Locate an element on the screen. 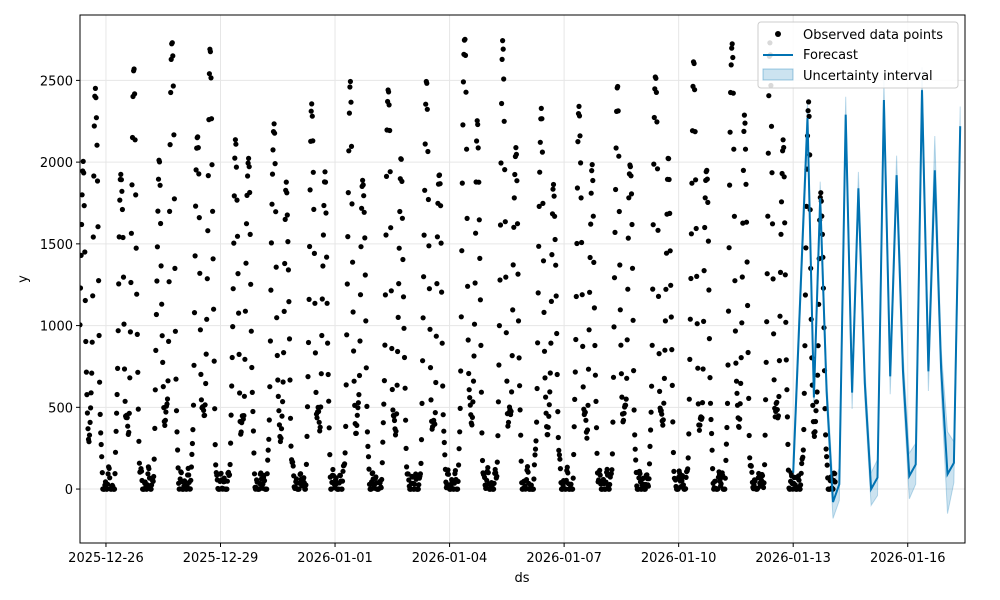  x-tick-label: 2026-01-07 is located at coordinates (564, 558).